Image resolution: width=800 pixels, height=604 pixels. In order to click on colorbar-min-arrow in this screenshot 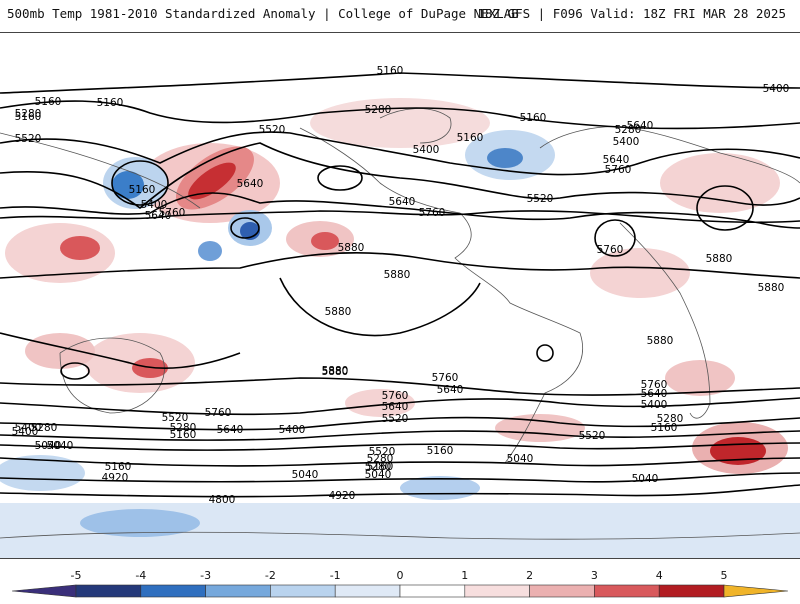, I will do `click(44, 591)`.